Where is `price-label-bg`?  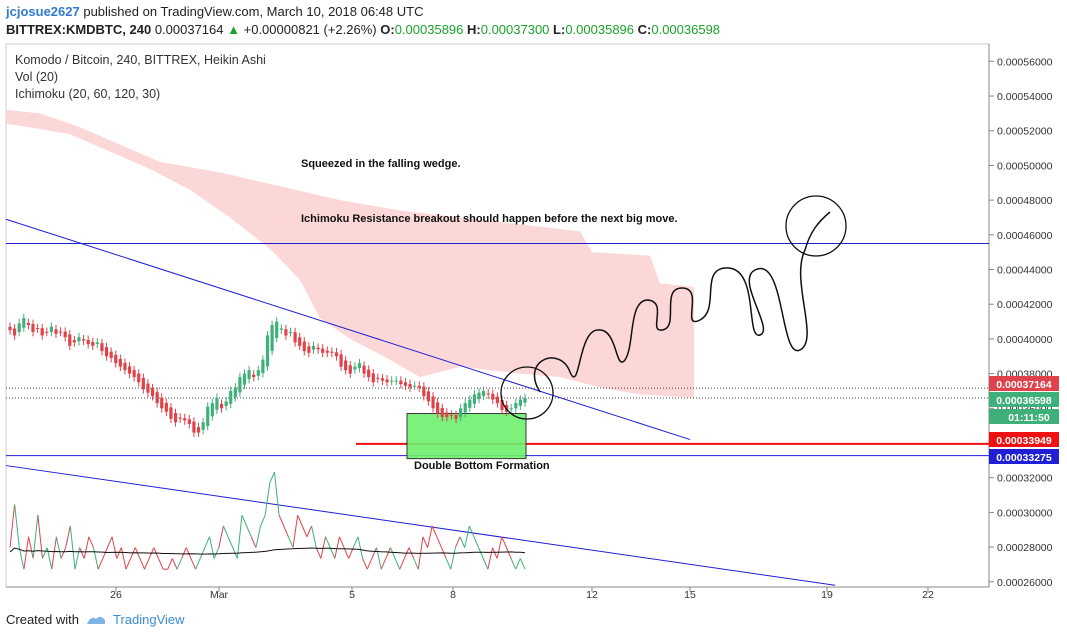
price-label-bg is located at coordinates (1024, 399).